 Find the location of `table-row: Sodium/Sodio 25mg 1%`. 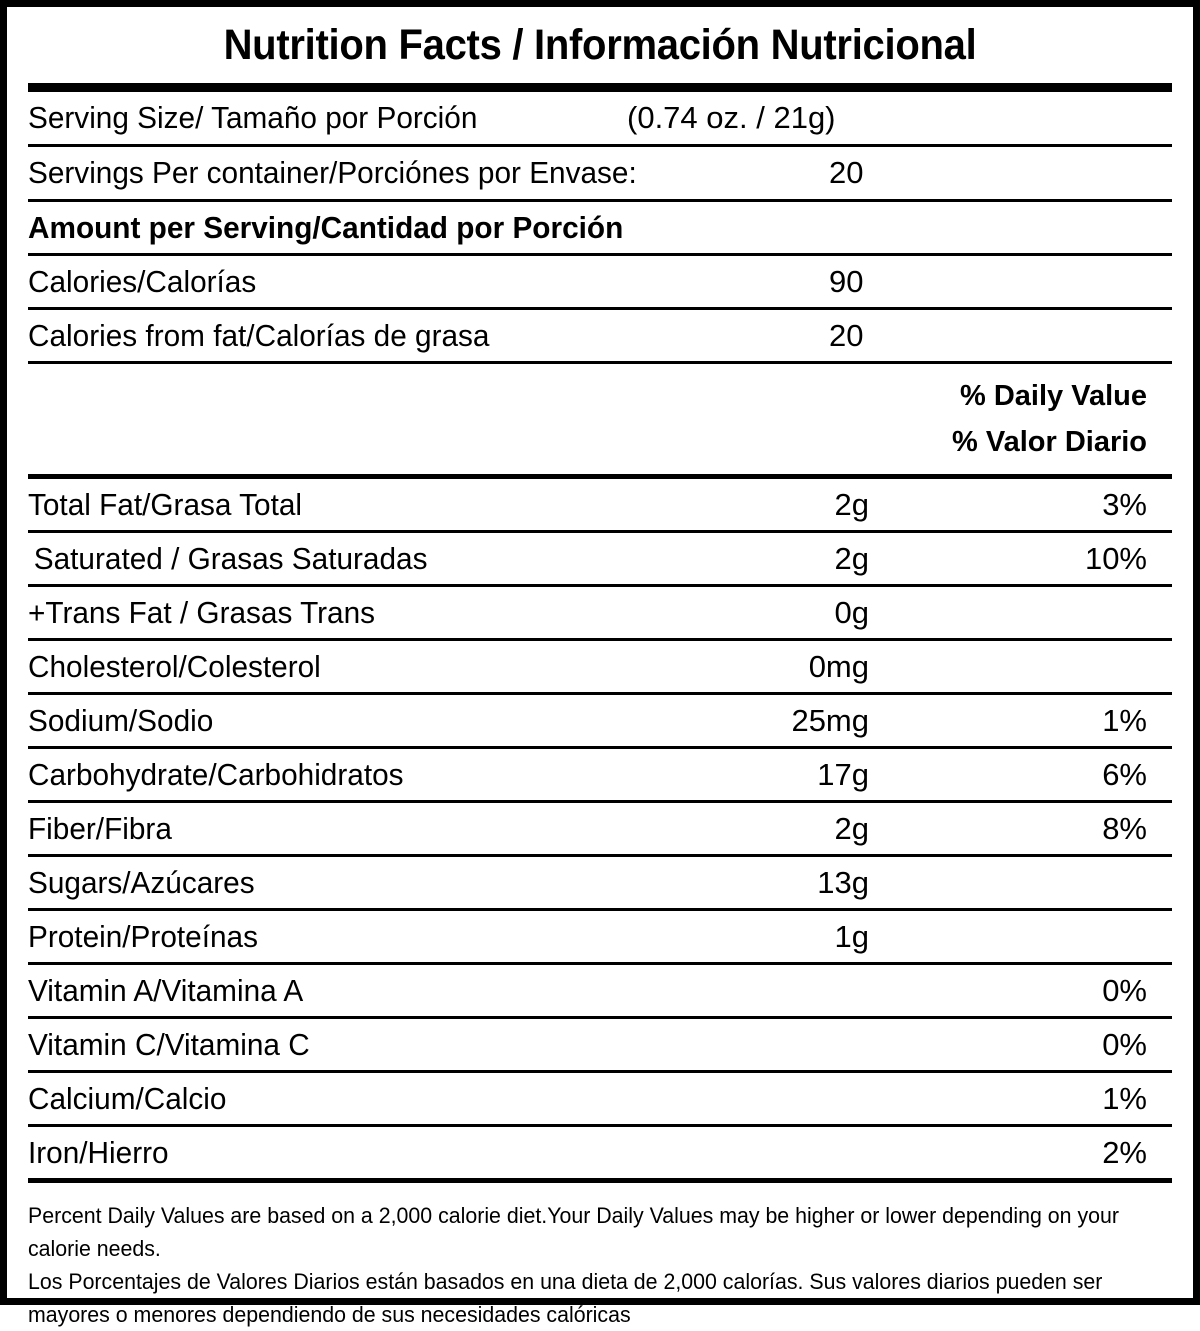

table-row: Sodium/Sodio 25mg 1% is located at coordinates (600, 720).